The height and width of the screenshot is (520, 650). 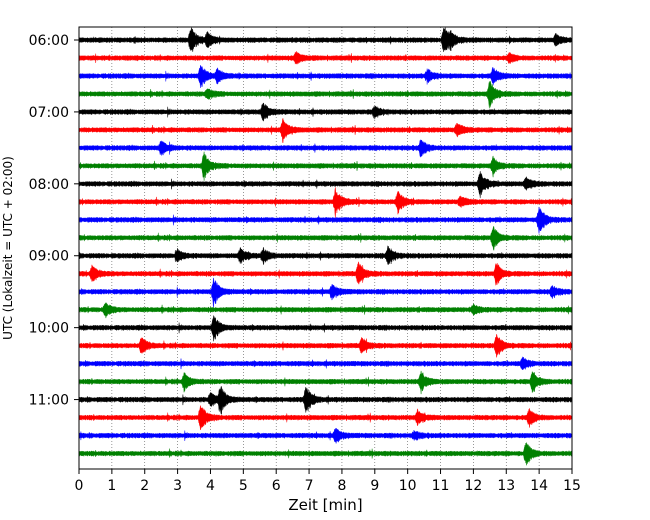 What do you see at coordinates (374, 486) in the screenshot?
I see `x-tick-label: 9` at bounding box center [374, 486].